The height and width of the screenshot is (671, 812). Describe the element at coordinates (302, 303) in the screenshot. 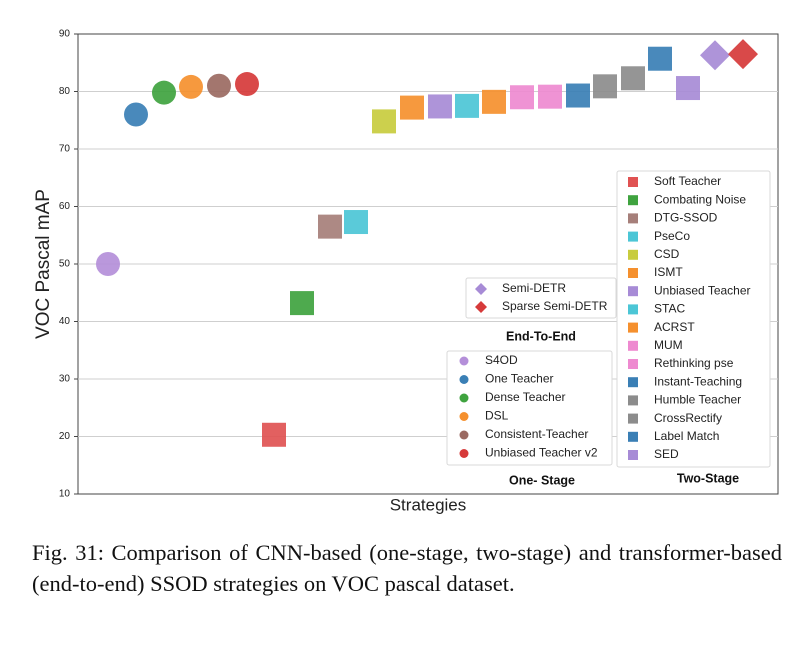

I see `point-combating-noise` at that location.